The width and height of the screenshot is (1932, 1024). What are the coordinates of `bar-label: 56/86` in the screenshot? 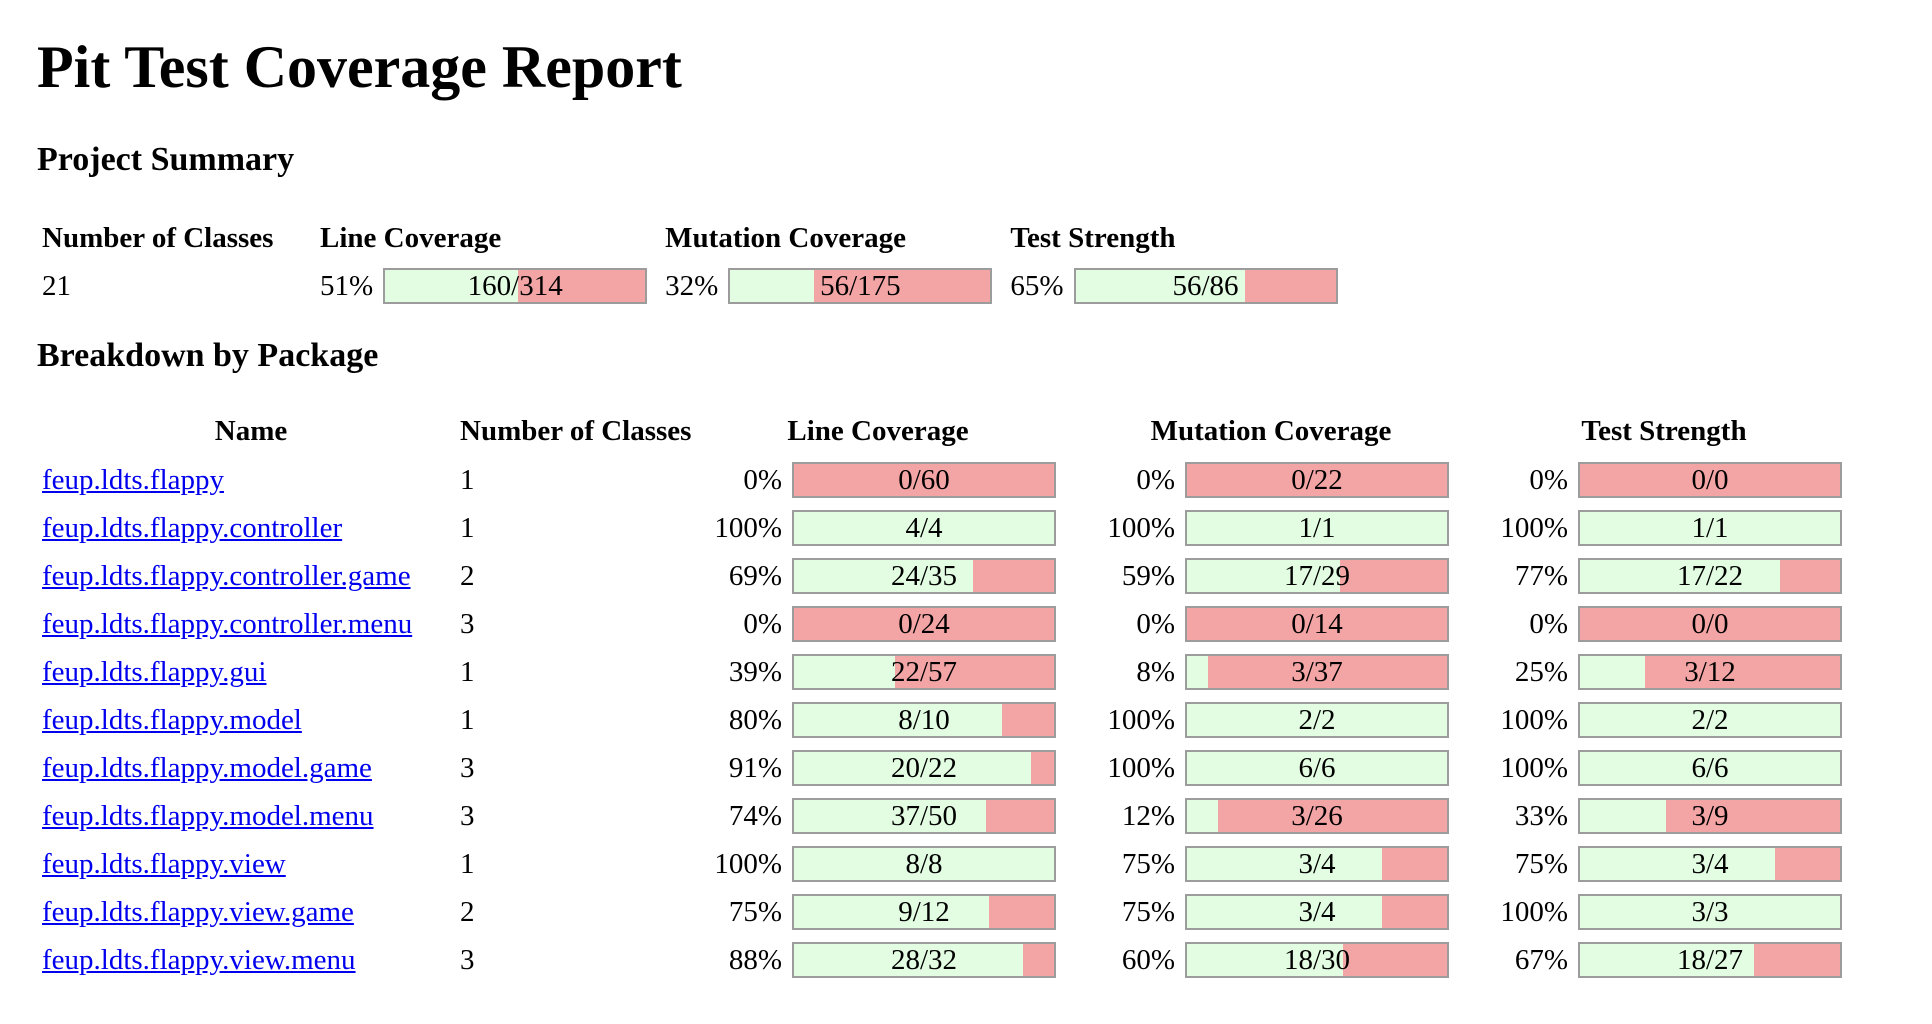 It's located at (1205, 286).